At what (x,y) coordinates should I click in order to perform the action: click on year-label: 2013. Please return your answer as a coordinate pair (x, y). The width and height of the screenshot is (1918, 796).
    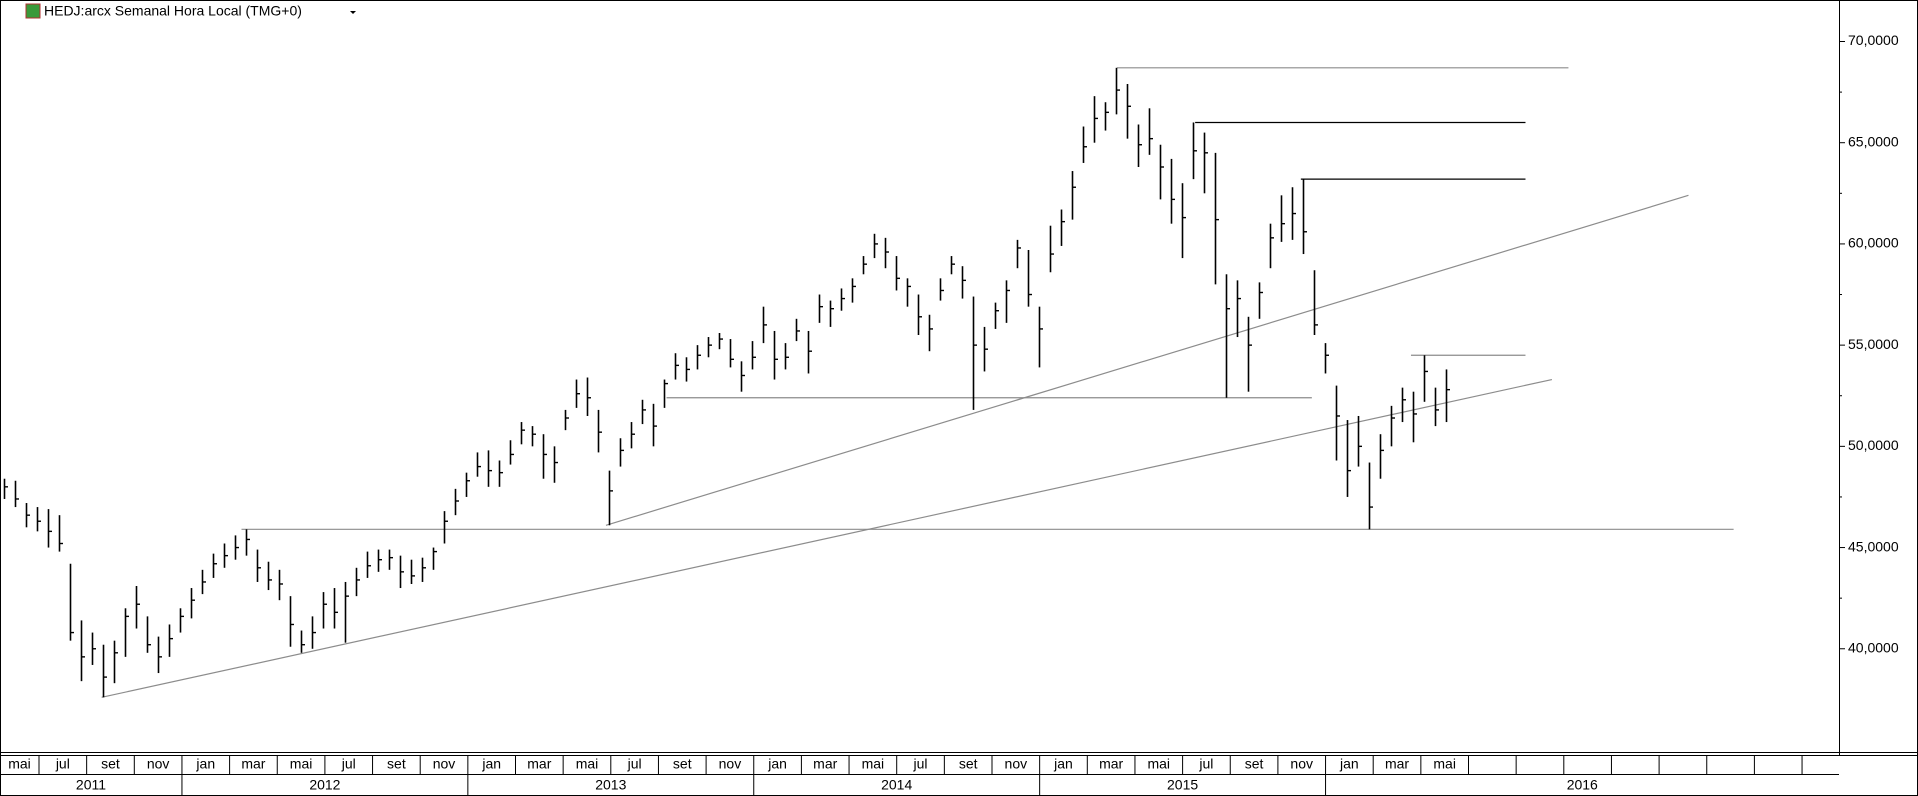
    Looking at the image, I should click on (610, 785).